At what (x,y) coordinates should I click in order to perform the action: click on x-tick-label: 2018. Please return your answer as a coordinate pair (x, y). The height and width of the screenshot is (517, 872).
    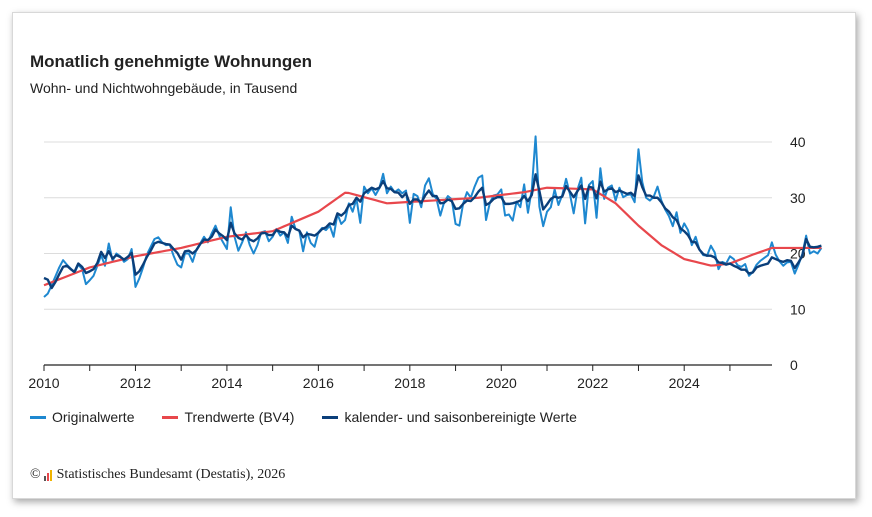
    Looking at the image, I should click on (409, 383).